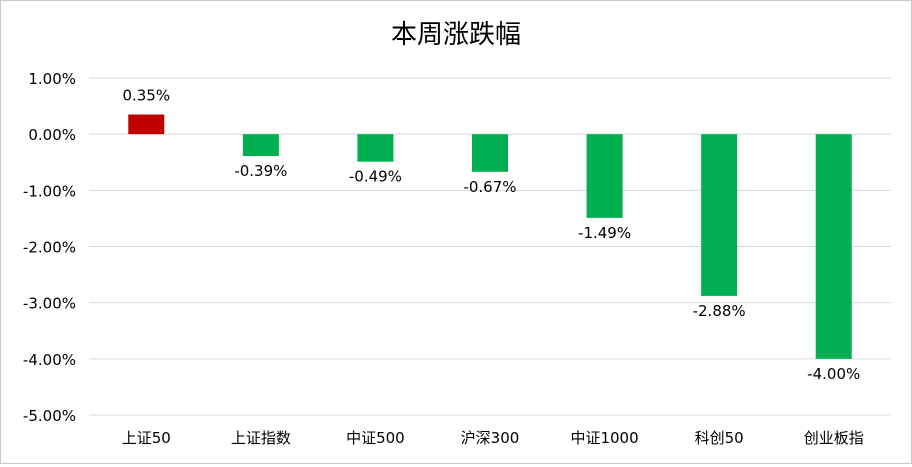  Describe the element at coordinates (146, 96) in the screenshot. I see `data-label: 0.35%` at that location.